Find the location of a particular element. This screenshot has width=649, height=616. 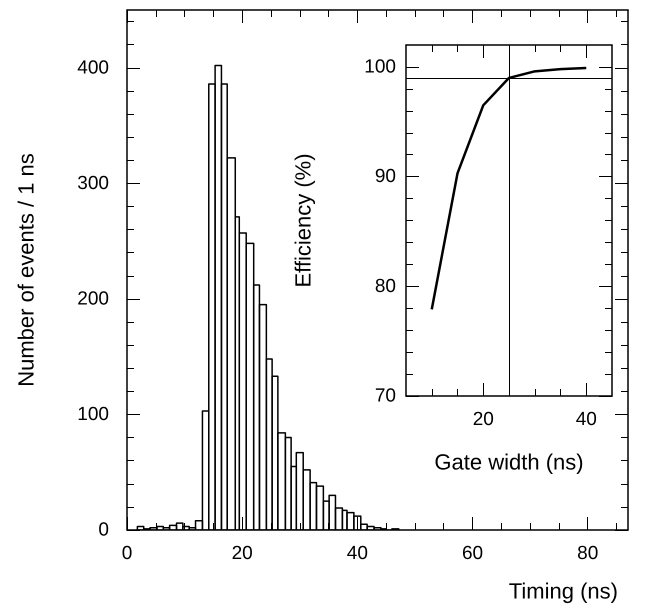

y-tick-label: 400 is located at coordinates (93, 67).